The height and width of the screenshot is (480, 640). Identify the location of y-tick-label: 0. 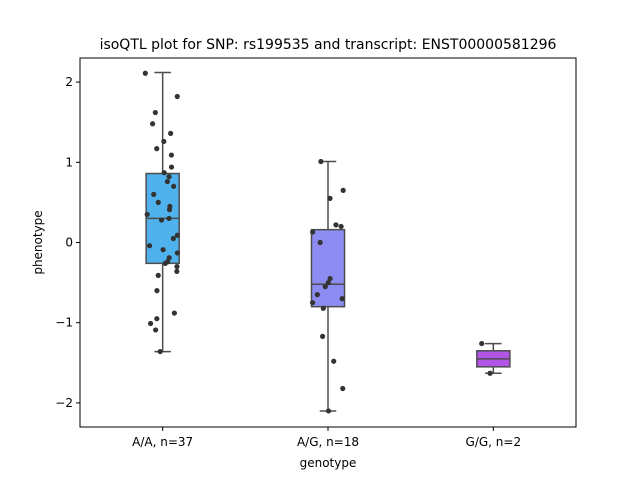
(69, 243).